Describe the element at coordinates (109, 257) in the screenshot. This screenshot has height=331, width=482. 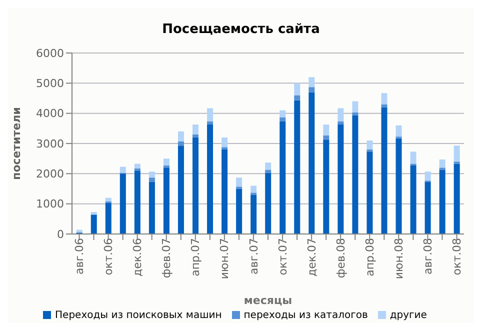
I see `x-tick-label: окт.06` at that location.